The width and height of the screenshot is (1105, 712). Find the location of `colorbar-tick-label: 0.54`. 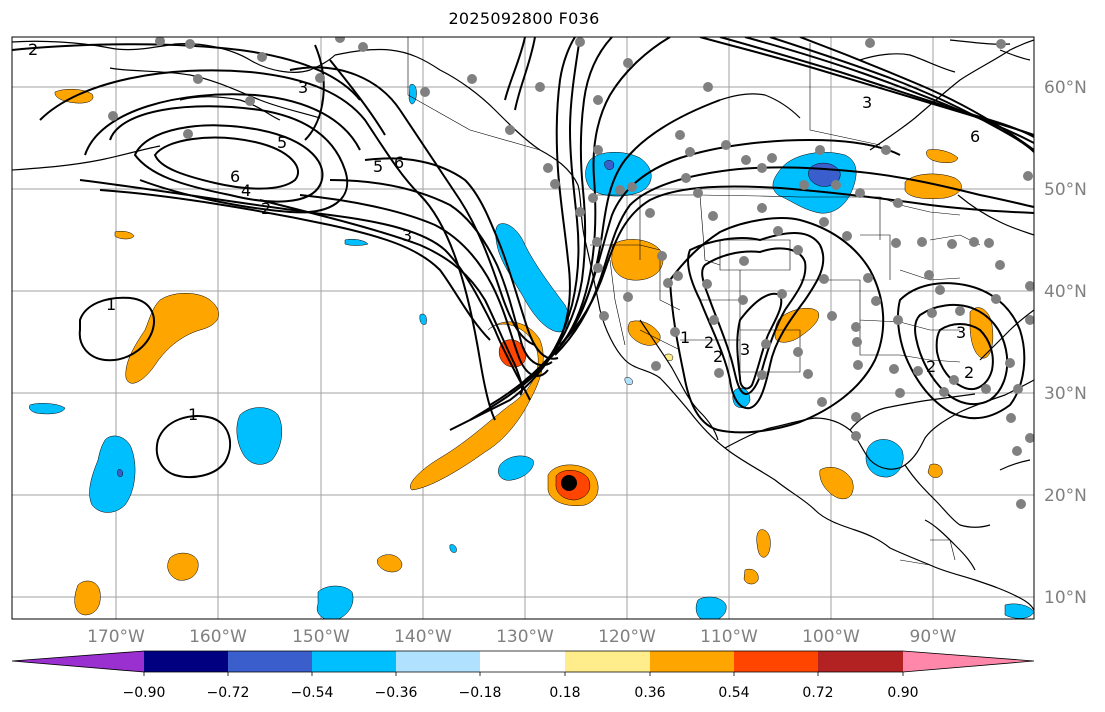

colorbar-tick-label: 0.54 is located at coordinates (733, 693).